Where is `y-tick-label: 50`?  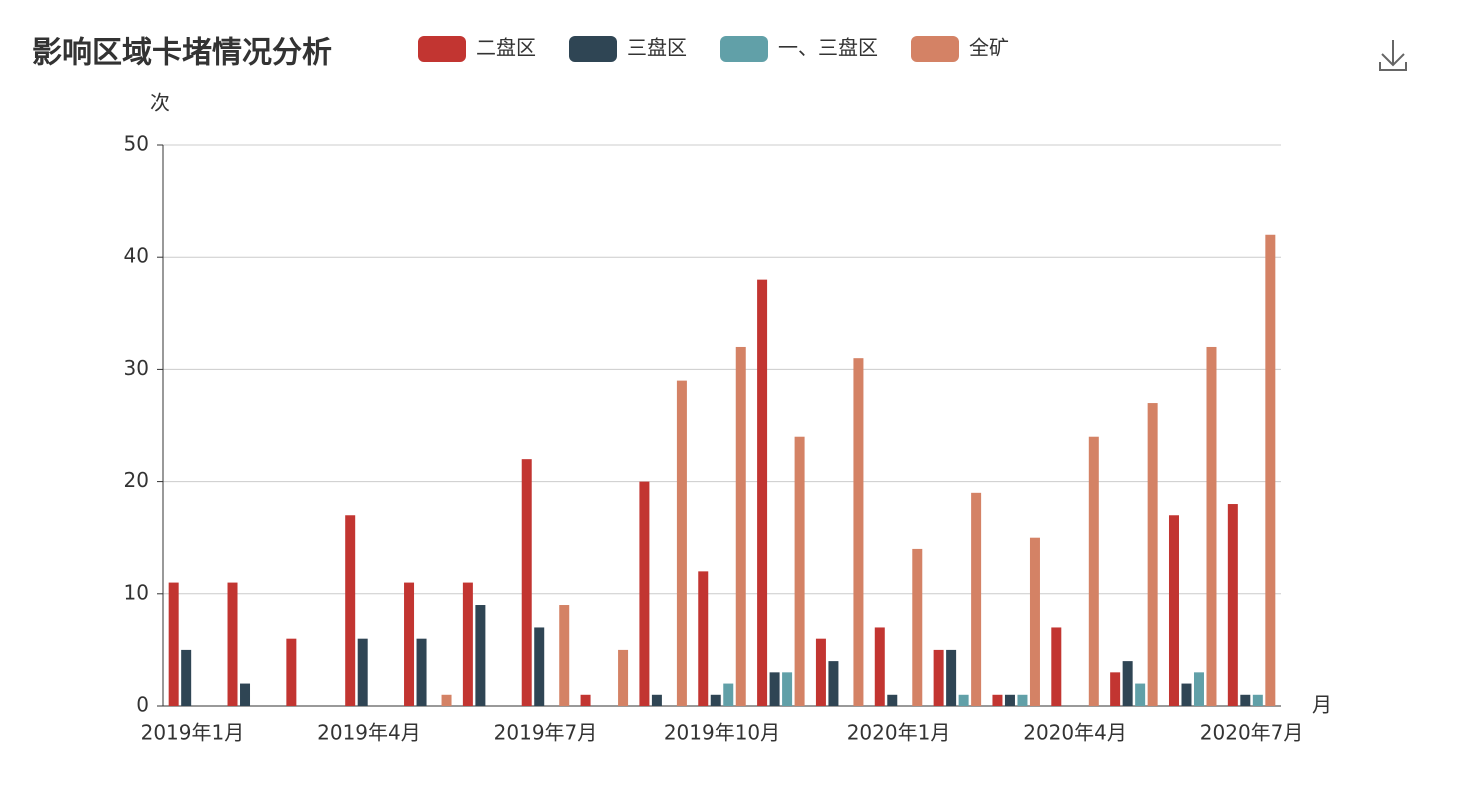 y-tick-label: 50 is located at coordinates (136, 144).